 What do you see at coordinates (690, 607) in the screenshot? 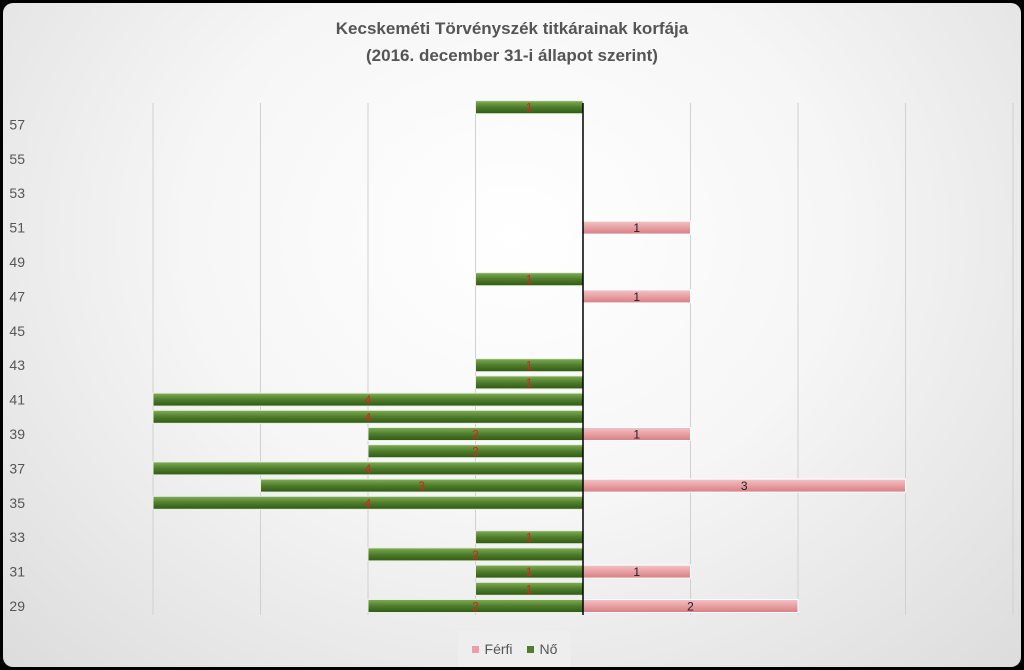
I see `data-label-ferfi: 2` at bounding box center [690, 607].